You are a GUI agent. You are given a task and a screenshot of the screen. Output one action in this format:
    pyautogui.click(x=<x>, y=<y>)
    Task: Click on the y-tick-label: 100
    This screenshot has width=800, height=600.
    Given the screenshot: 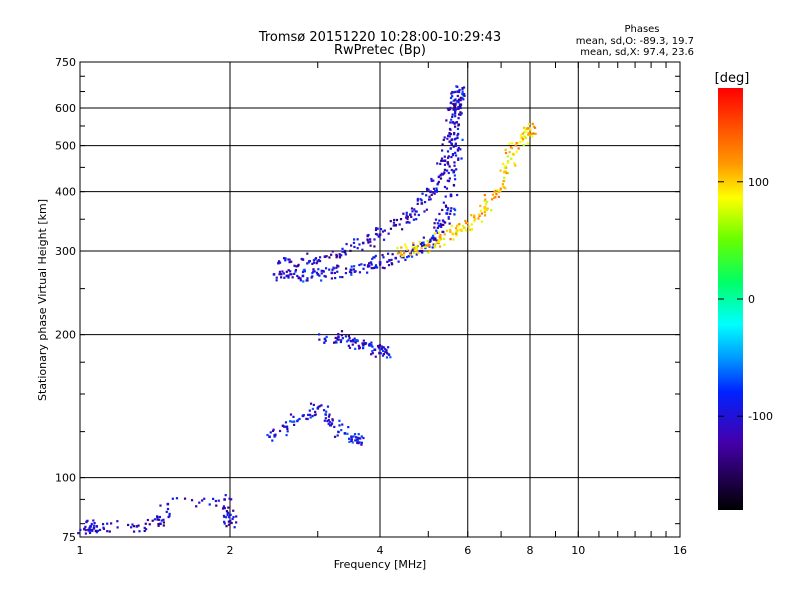 What is the action you would take?
    pyautogui.click(x=65, y=478)
    